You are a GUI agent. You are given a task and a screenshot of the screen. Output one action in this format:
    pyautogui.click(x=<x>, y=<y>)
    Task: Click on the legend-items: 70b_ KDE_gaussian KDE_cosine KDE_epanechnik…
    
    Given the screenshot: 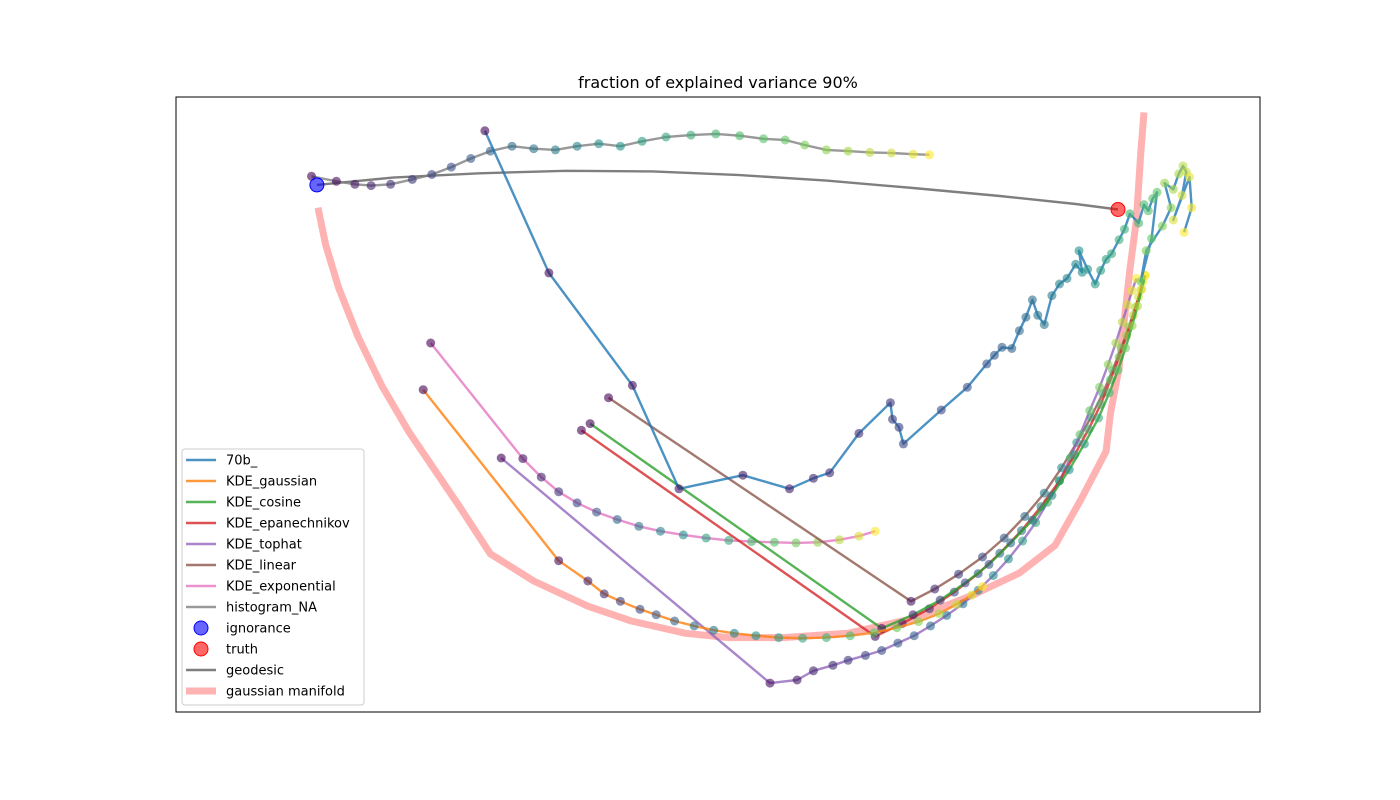 What is the action you would take?
    pyautogui.click(x=268, y=577)
    